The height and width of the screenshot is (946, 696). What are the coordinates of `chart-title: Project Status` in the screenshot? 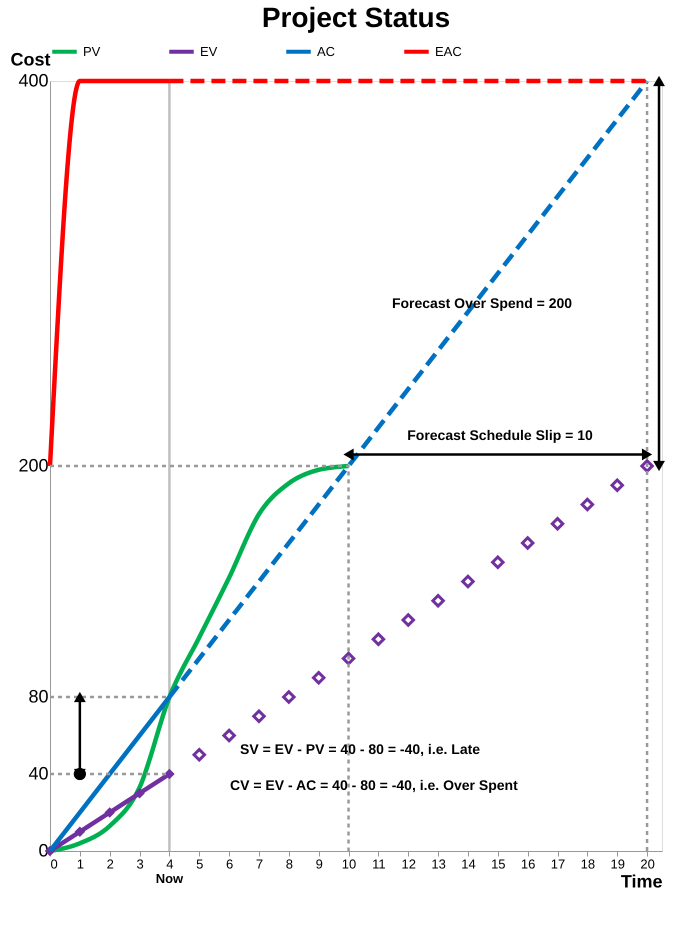 It's located at (356, 17).